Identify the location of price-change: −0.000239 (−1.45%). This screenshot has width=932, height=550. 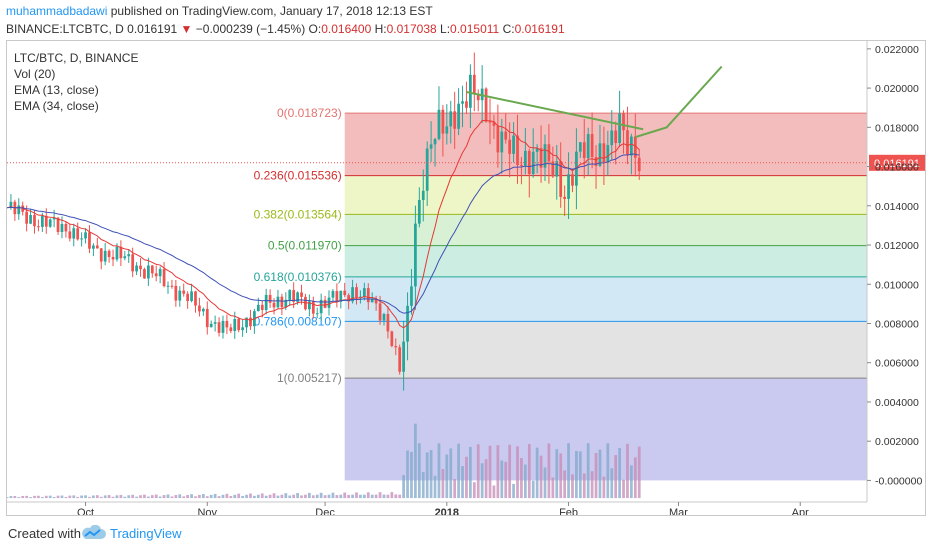
(250, 29).